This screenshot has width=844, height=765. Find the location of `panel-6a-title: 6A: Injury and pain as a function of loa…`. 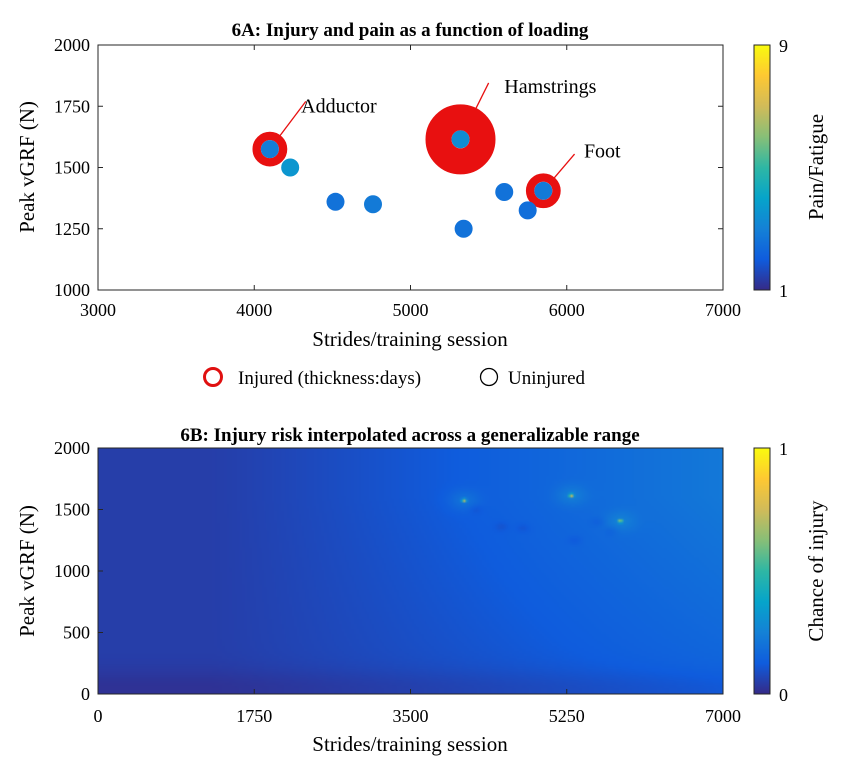

panel-6a-title: 6A: Injury and pain as a function of loa… is located at coordinates (410, 30).